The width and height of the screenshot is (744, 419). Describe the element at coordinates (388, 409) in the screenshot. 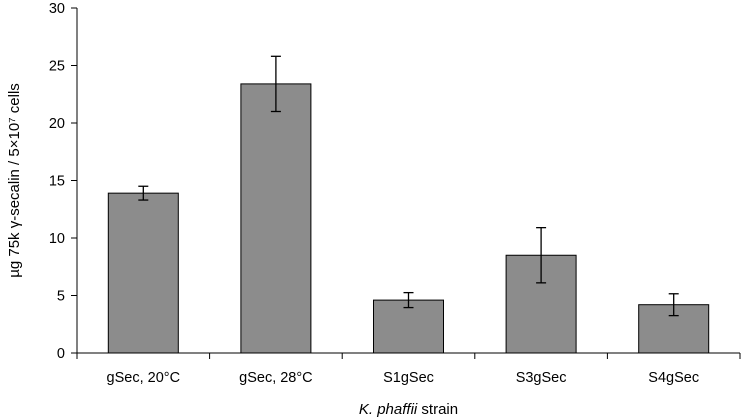

I see `x-axis-title-italic: K. phaffii` at that location.